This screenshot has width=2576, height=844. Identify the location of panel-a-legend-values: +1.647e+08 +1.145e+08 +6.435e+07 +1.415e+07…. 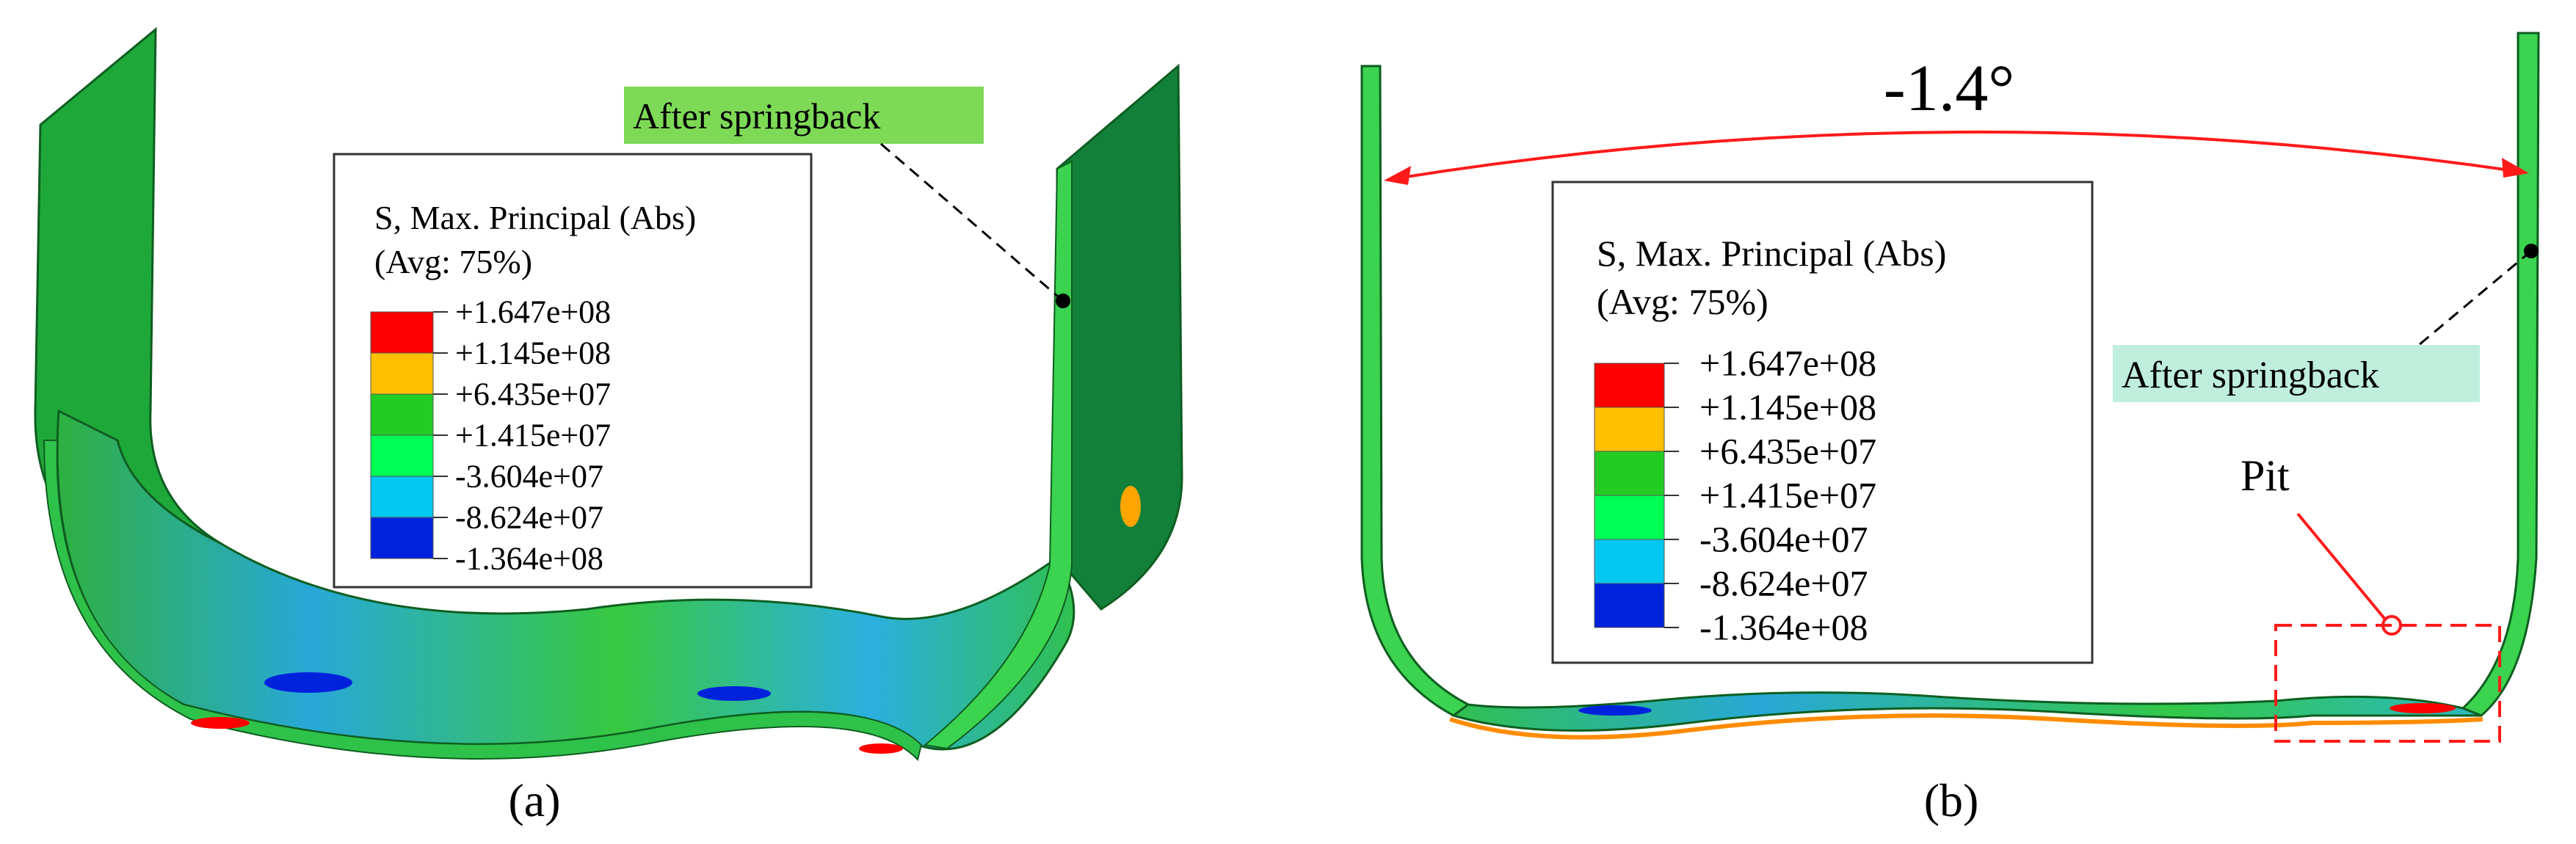
(522, 436).